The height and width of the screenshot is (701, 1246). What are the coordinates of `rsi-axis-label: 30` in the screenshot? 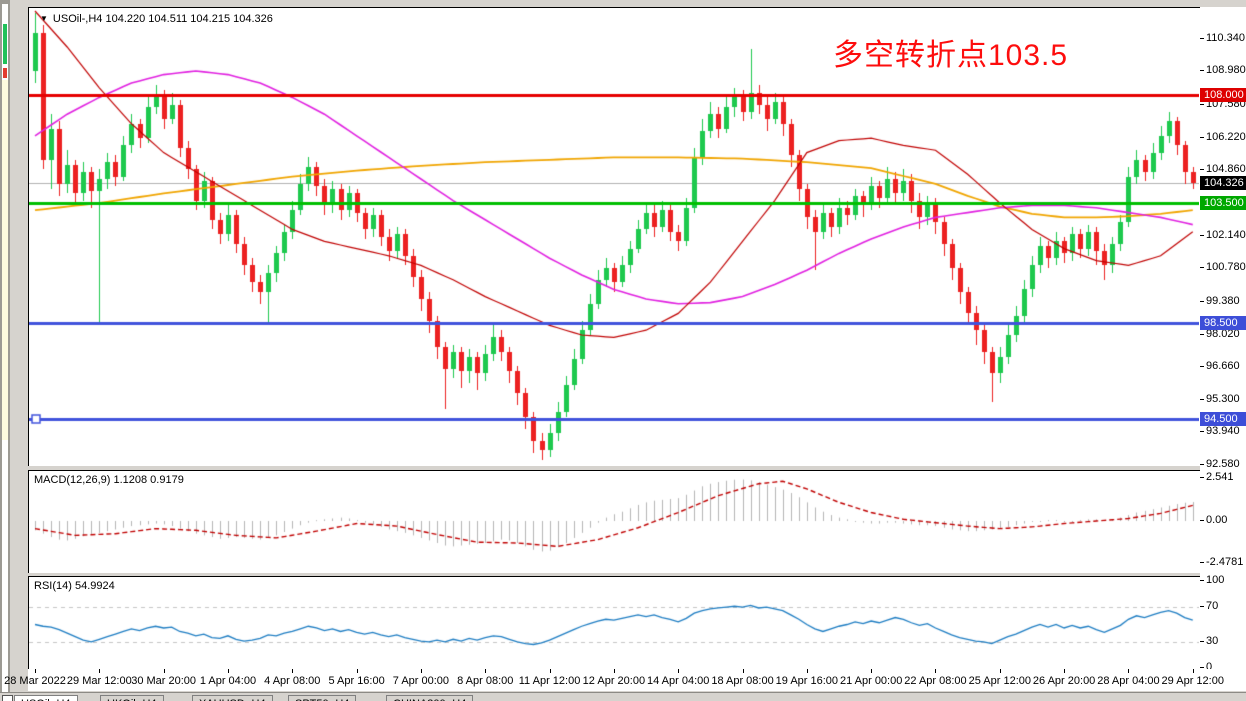 It's located at (1209, 641).